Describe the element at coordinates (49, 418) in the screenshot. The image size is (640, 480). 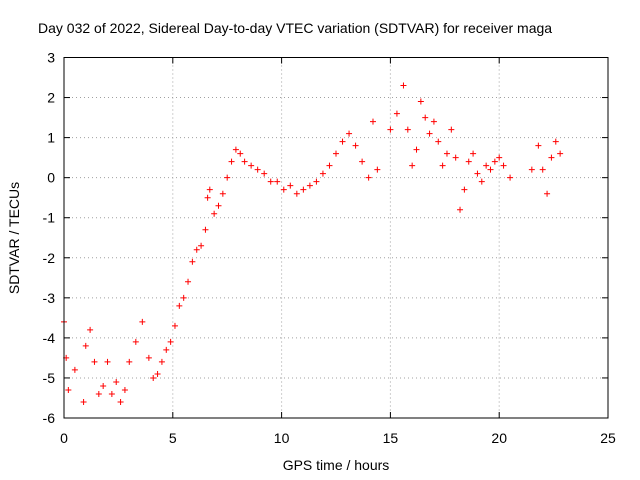
I see `y-tick-label: -6` at that location.